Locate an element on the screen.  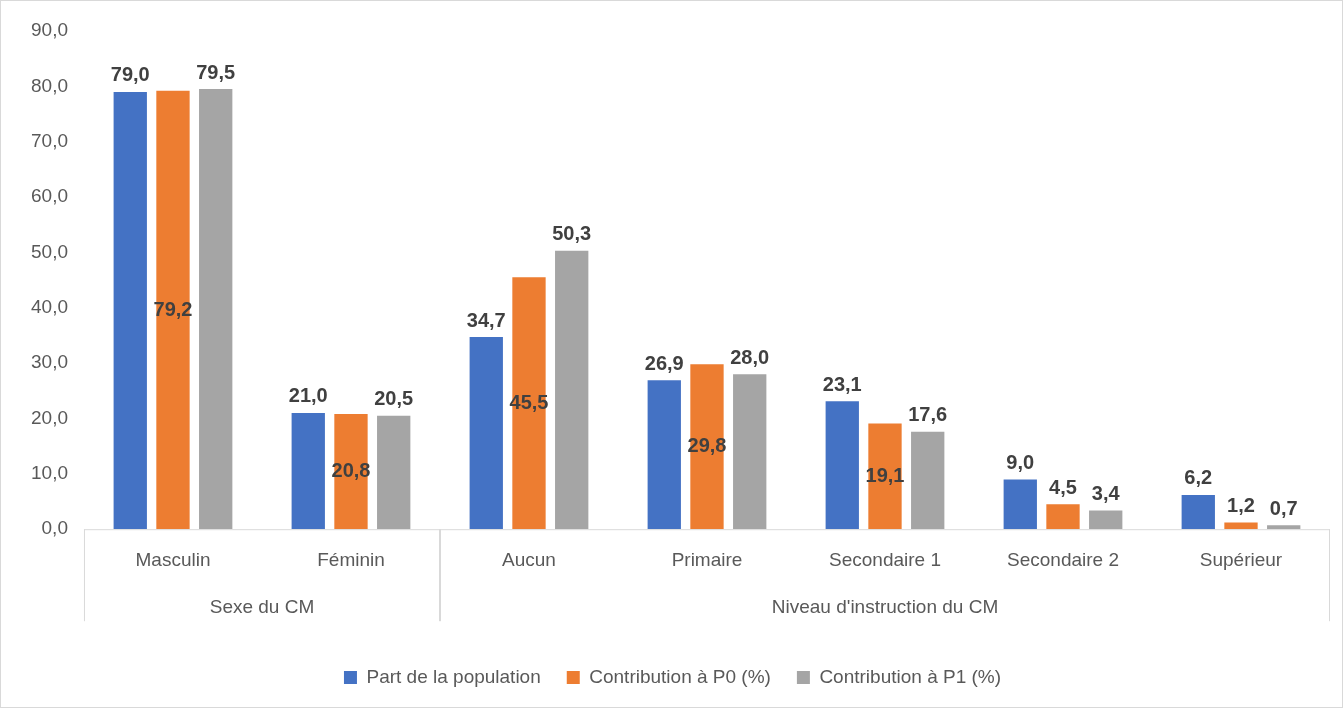
data-label: 0,7 is located at coordinates (1283, 507).